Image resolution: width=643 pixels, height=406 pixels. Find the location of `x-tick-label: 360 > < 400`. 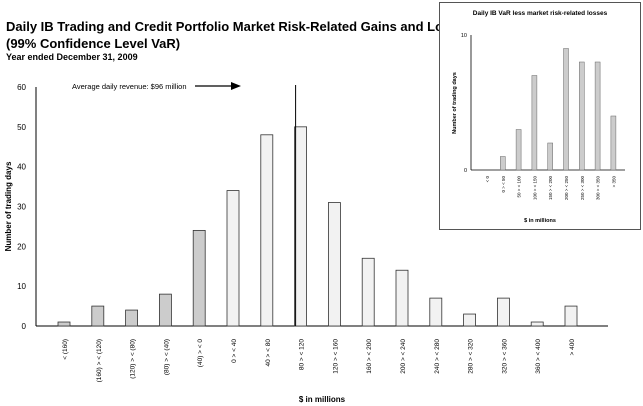

x-tick-label: 360 > < 400 is located at coordinates (538, 356).